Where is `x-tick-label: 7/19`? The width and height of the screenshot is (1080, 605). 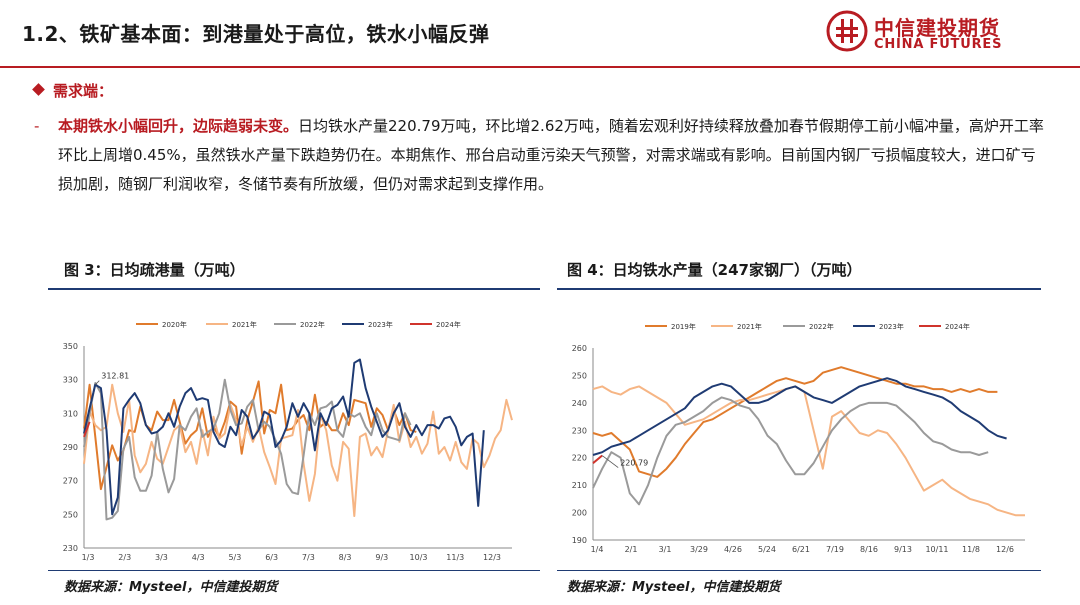
x-tick-label: 7/19 is located at coordinates (835, 549).